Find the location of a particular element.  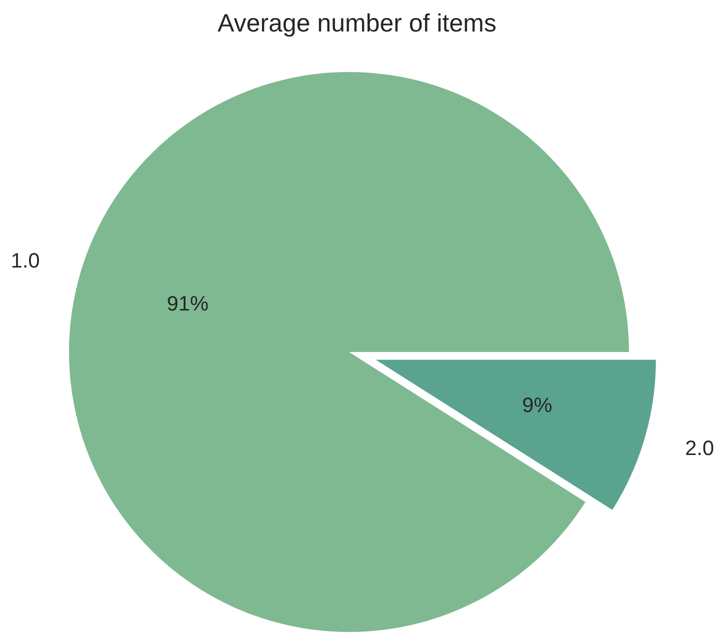

data-label: 91% is located at coordinates (188, 303).